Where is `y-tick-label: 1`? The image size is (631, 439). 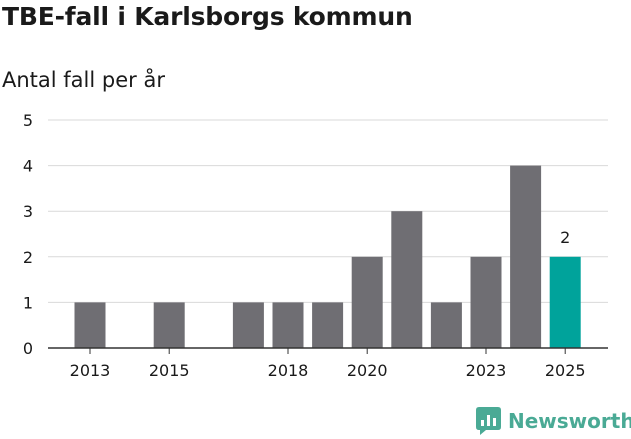
y-tick-label: 1 is located at coordinates (28, 302).